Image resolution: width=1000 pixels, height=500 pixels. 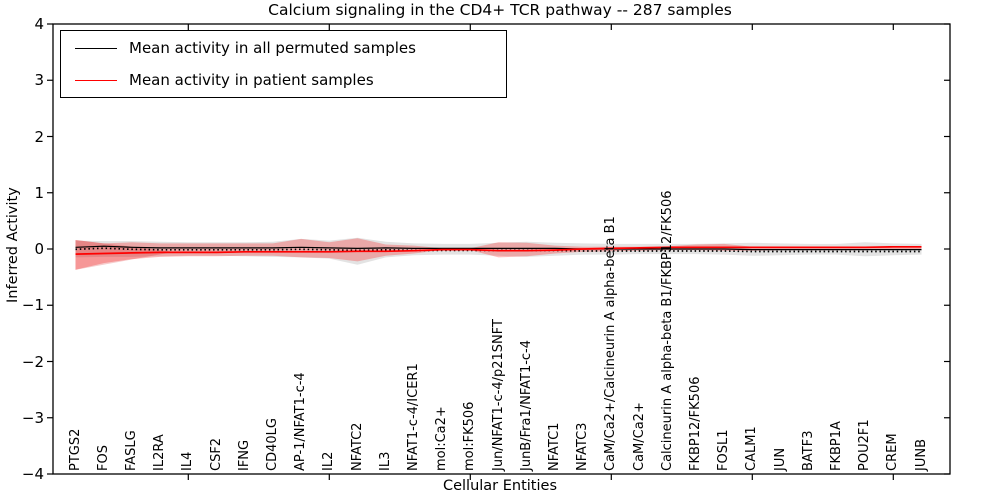 What do you see at coordinates (836, 446) in the screenshot?
I see `x-tick-label: FKBP1A` at bounding box center [836, 446].